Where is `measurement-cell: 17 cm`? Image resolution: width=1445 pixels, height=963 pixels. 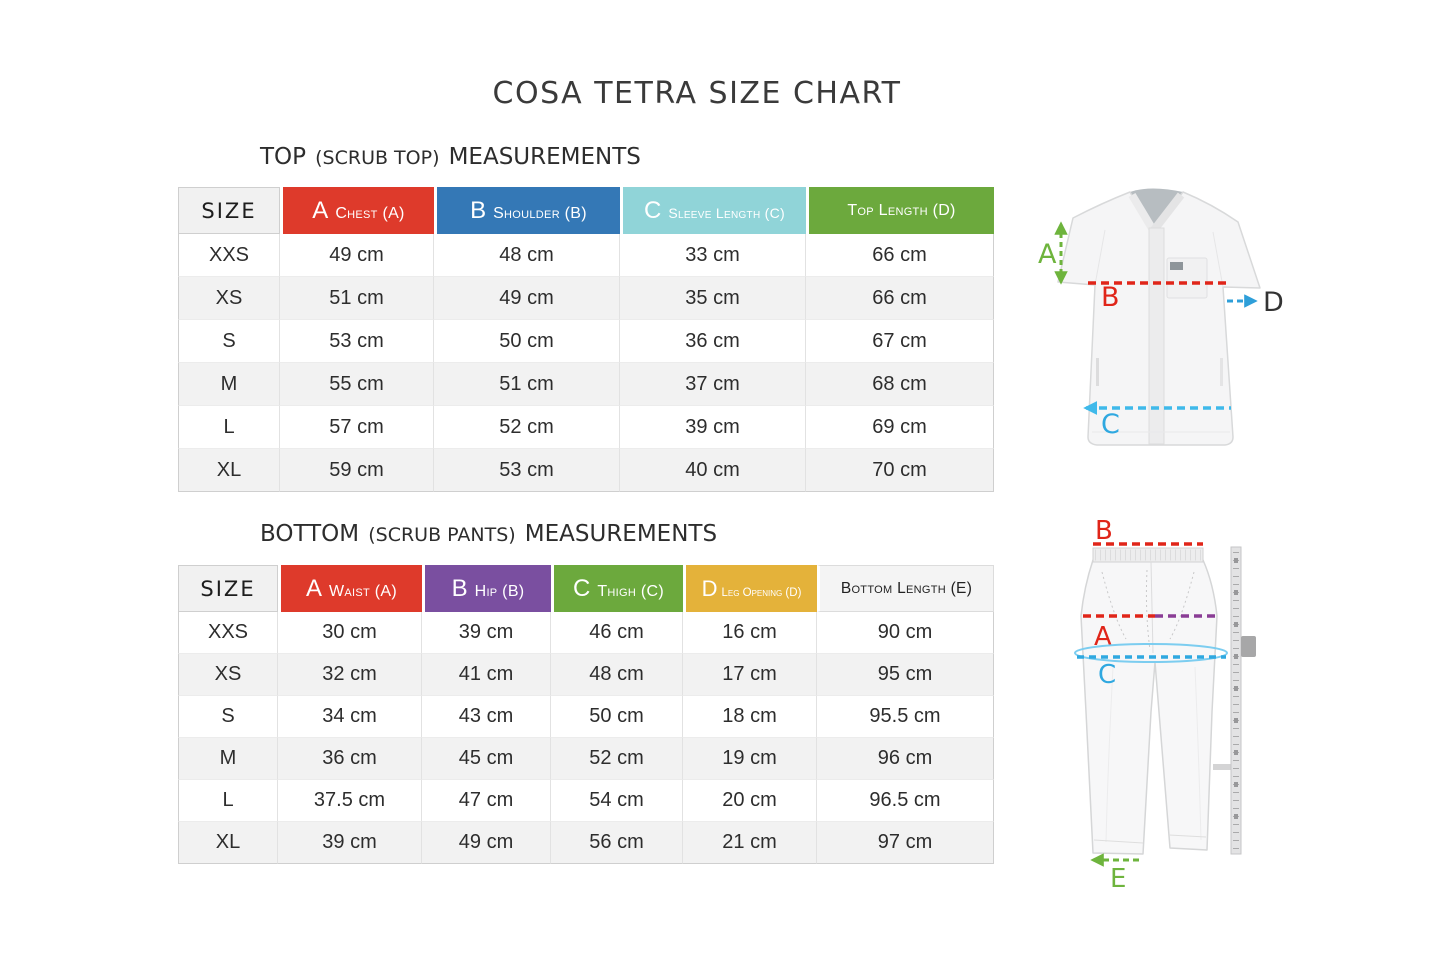
measurement-cell: 17 cm is located at coordinates (750, 675).